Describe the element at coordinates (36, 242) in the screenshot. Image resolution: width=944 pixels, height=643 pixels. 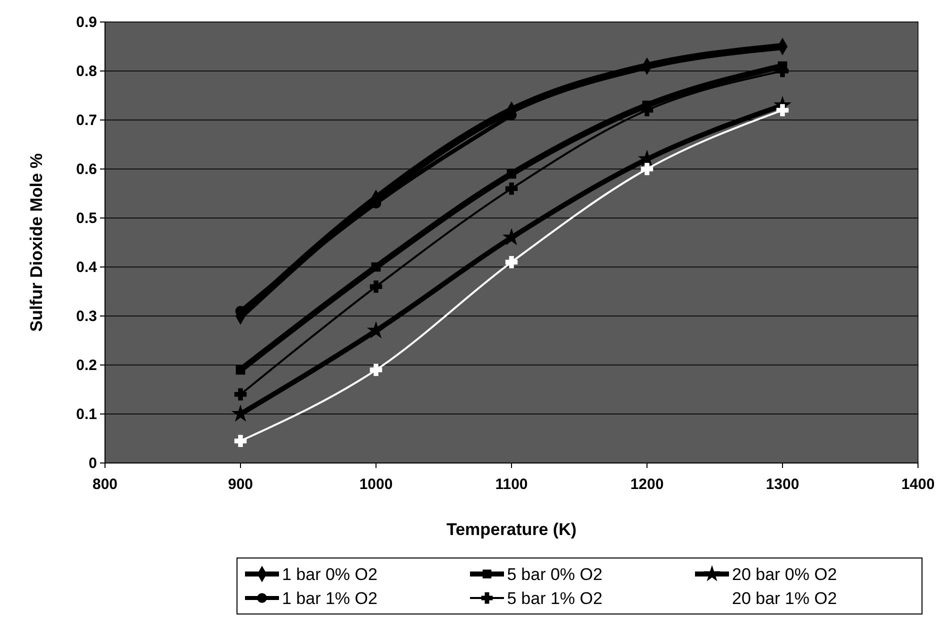
I see `y-axis-title: Sulfur Dioxide Mole %` at that location.